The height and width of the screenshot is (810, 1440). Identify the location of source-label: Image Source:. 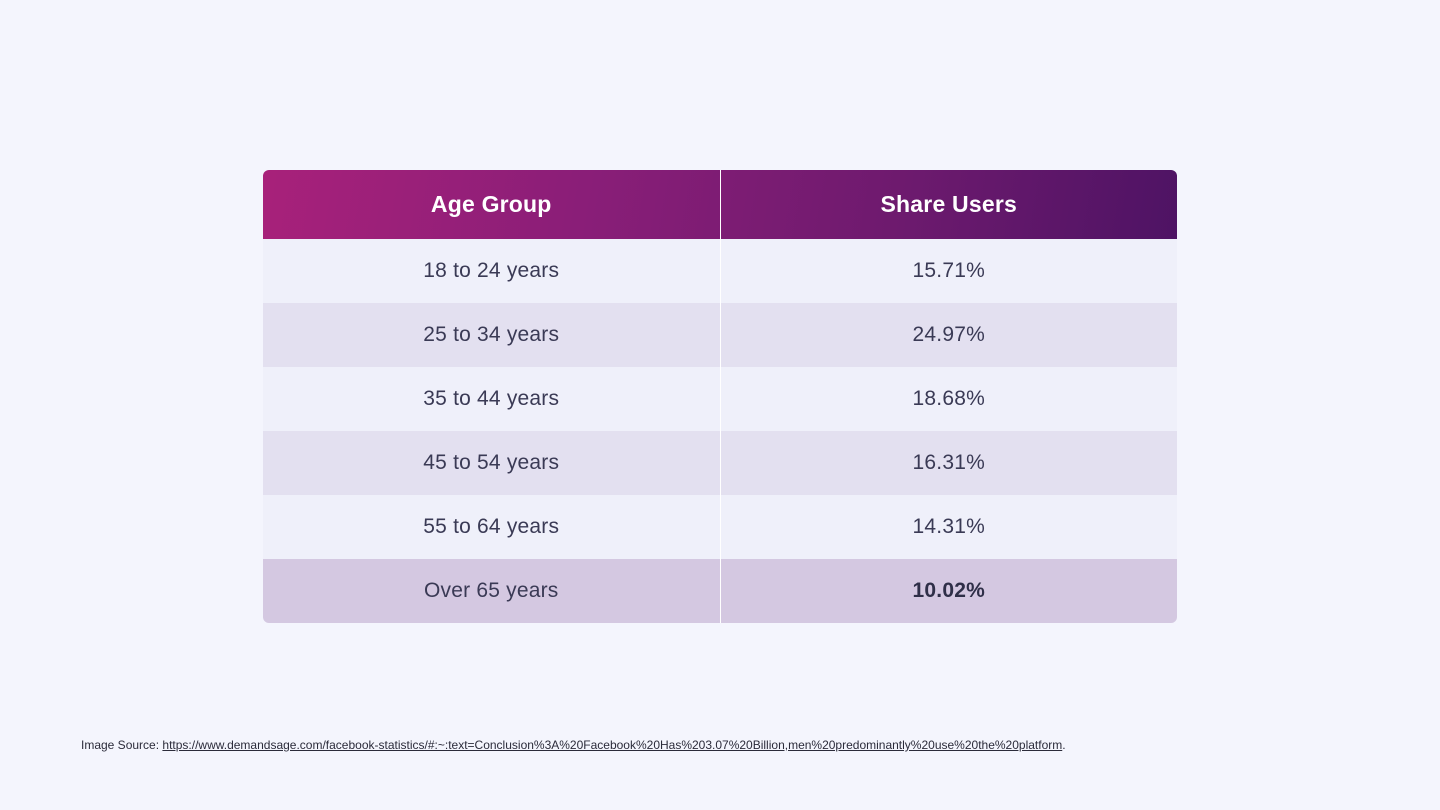
(120, 745).